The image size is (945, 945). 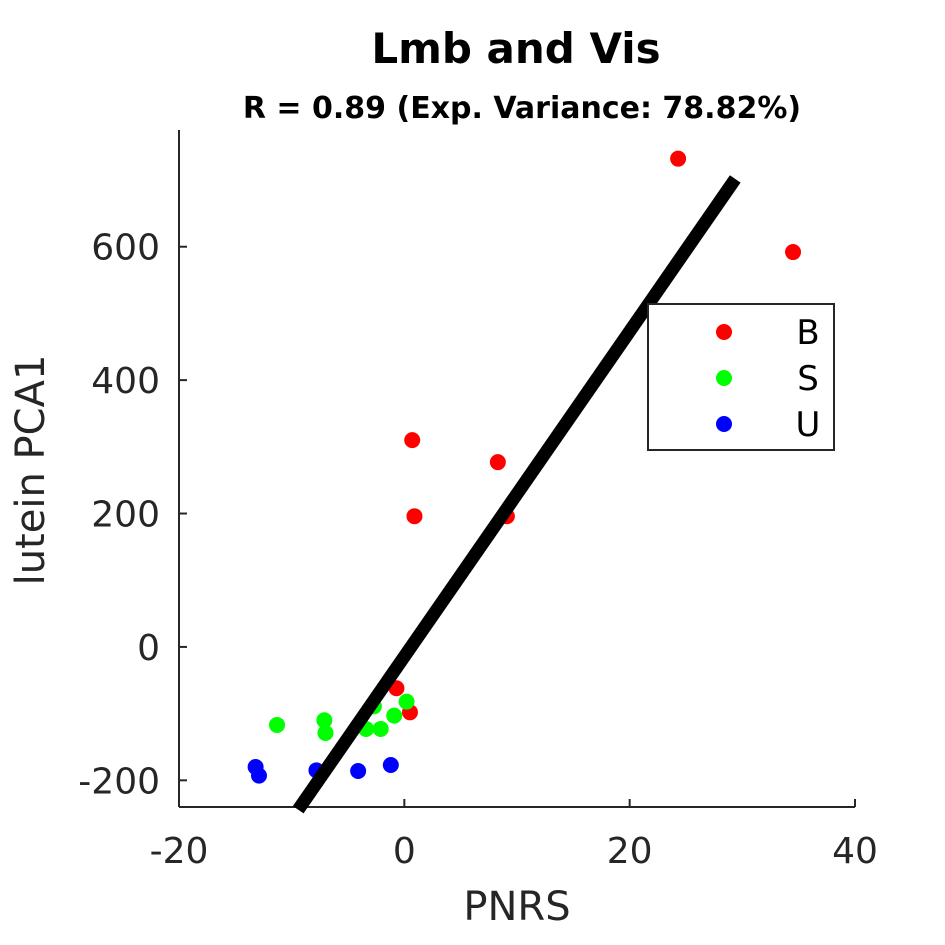 I want to click on y-tick-label: 200, so click(x=125, y=515).